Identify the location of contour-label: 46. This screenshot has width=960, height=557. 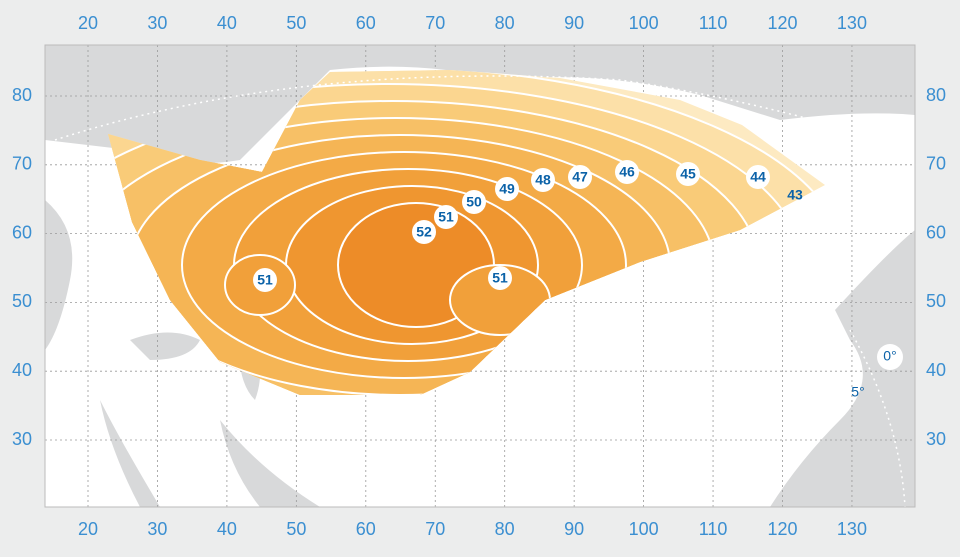
(627, 172).